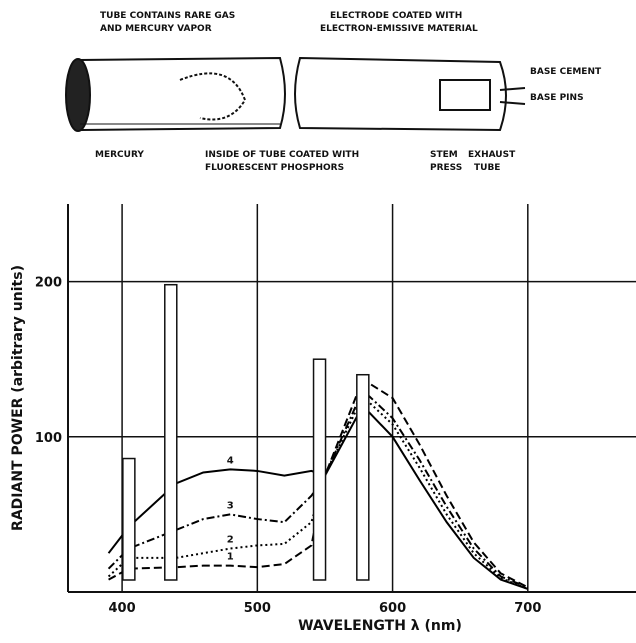 This screenshot has height=643, width=636. I want to click on x-axis-label: WAVELENGTH λ (nm), so click(380, 626).